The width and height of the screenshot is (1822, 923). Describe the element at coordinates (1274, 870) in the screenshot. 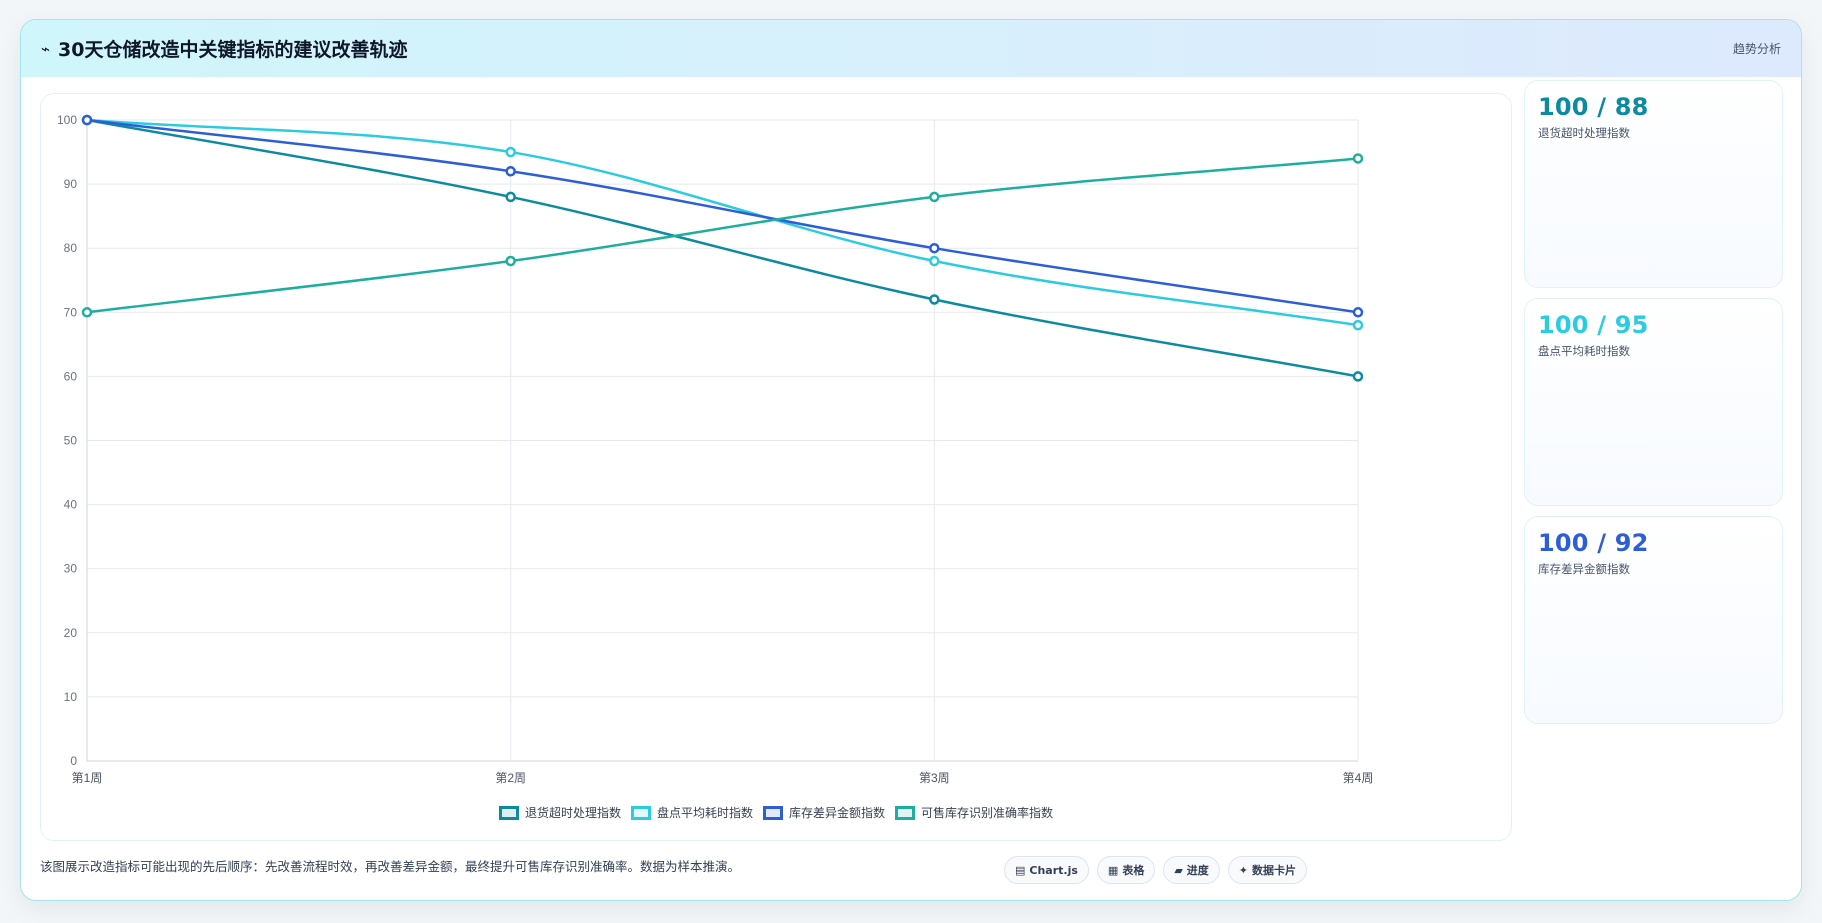

I see `tag-label: 数据卡片` at that location.